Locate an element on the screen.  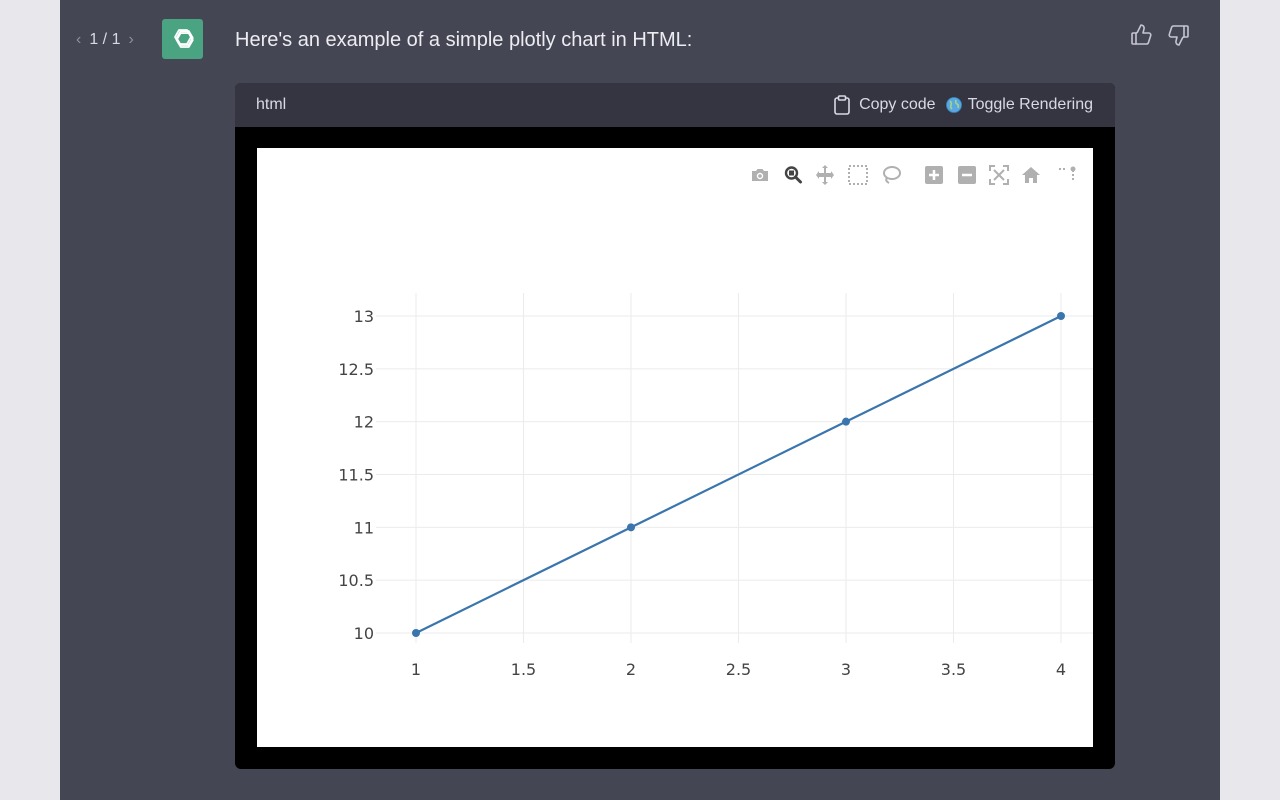
x-tick-label: 2.5 is located at coordinates (738, 669).